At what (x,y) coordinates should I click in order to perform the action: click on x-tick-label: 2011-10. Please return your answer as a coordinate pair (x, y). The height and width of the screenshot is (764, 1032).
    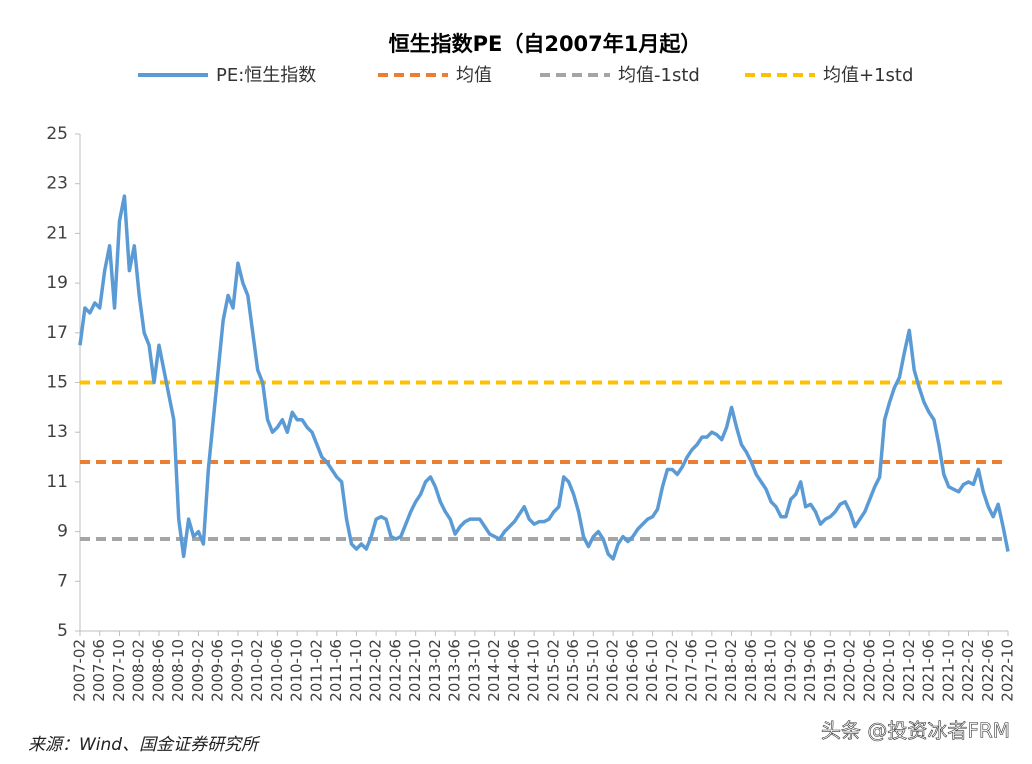
    Looking at the image, I should click on (356, 670).